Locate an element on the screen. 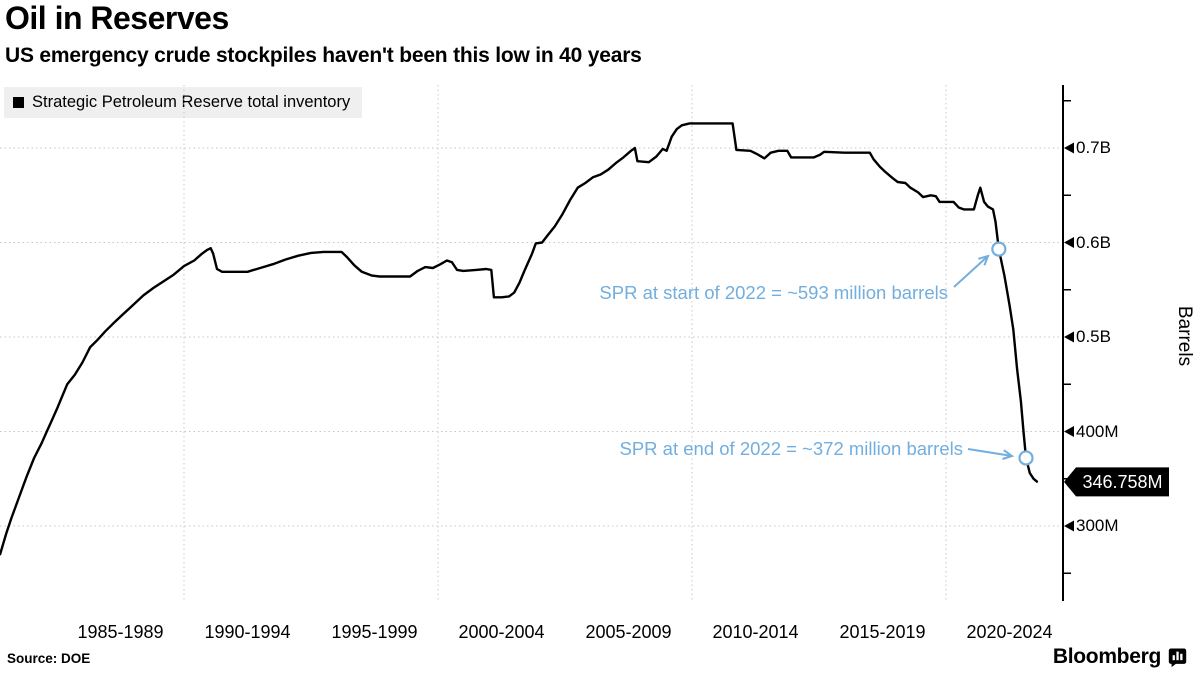 The height and width of the screenshot is (675, 1200). bloomberg-wordmark: Bloomberg is located at coordinates (1106, 656).